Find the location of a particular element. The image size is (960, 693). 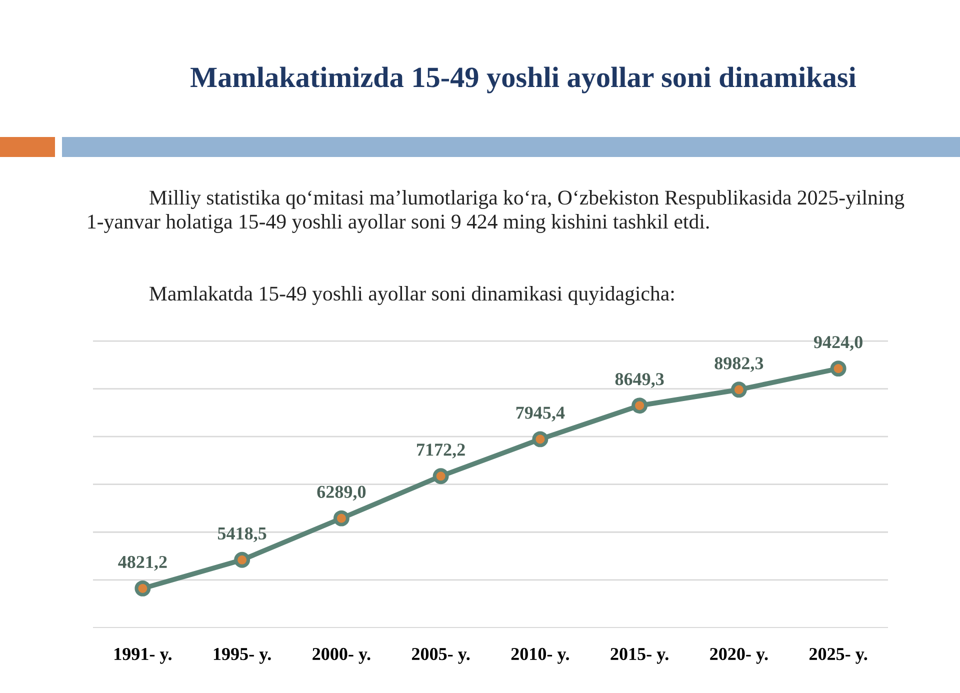

data-label: 4821,2 is located at coordinates (142, 563).